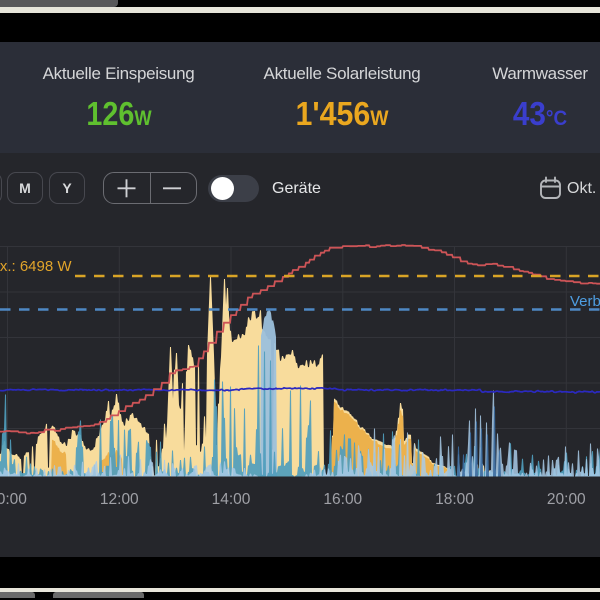 The image size is (600, 600). What do you see at coordinates (36, 266) in the screenshot?
I see `svg-text: Max.: 6498 W` at bounding box center [36, 266].